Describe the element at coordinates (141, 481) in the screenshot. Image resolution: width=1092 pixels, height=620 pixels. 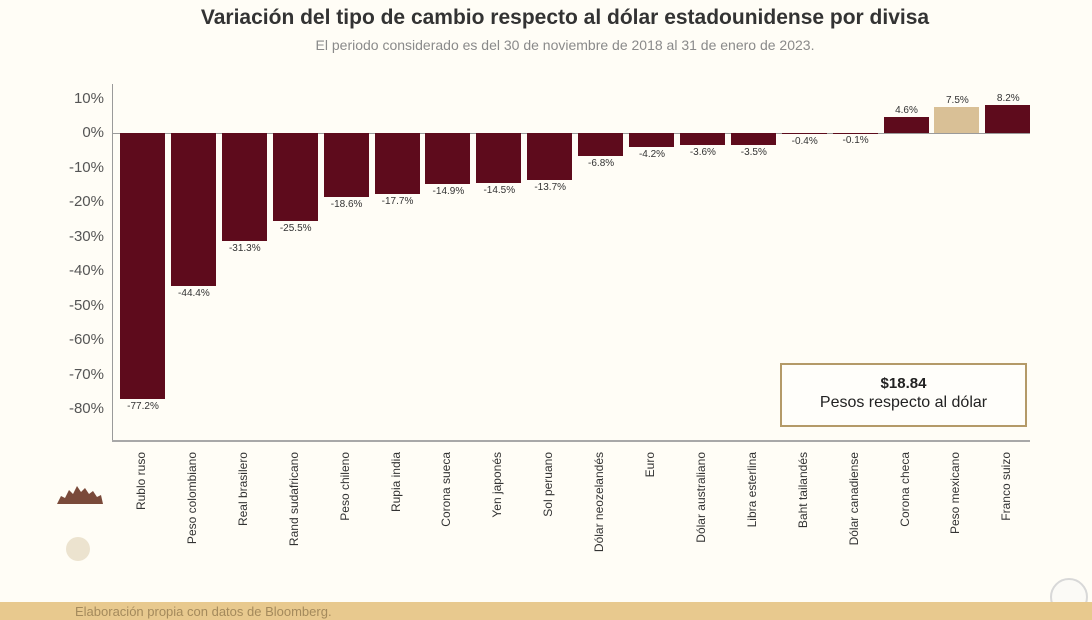
I see `category-label: Rublo ruso` at that location.